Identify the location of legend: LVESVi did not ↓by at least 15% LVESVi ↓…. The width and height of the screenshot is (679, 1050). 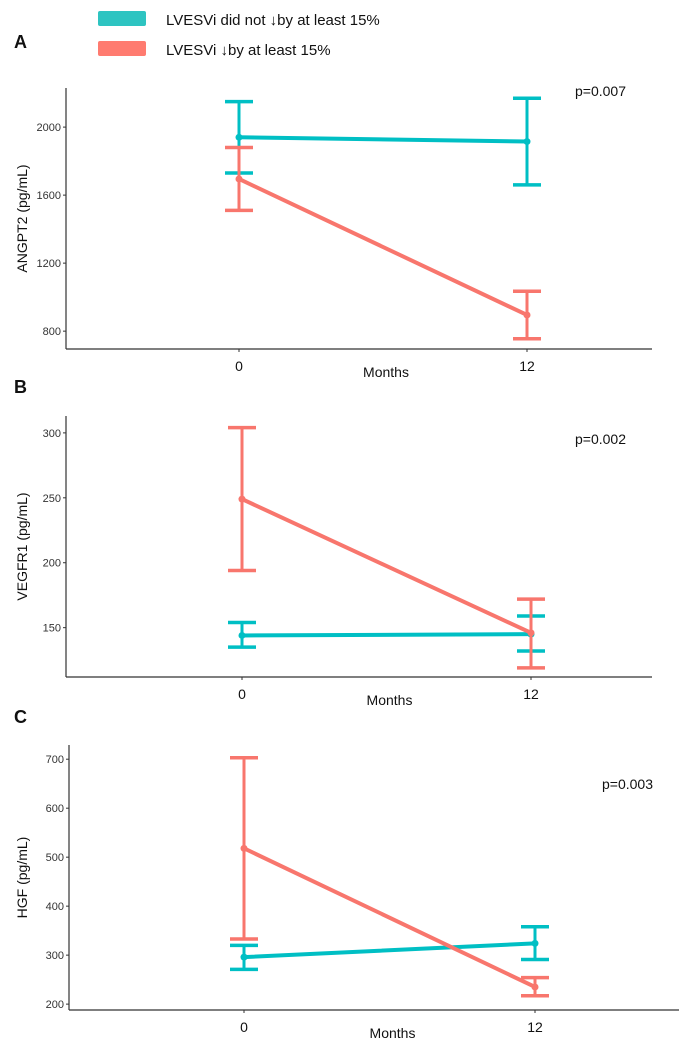
(239, 35).